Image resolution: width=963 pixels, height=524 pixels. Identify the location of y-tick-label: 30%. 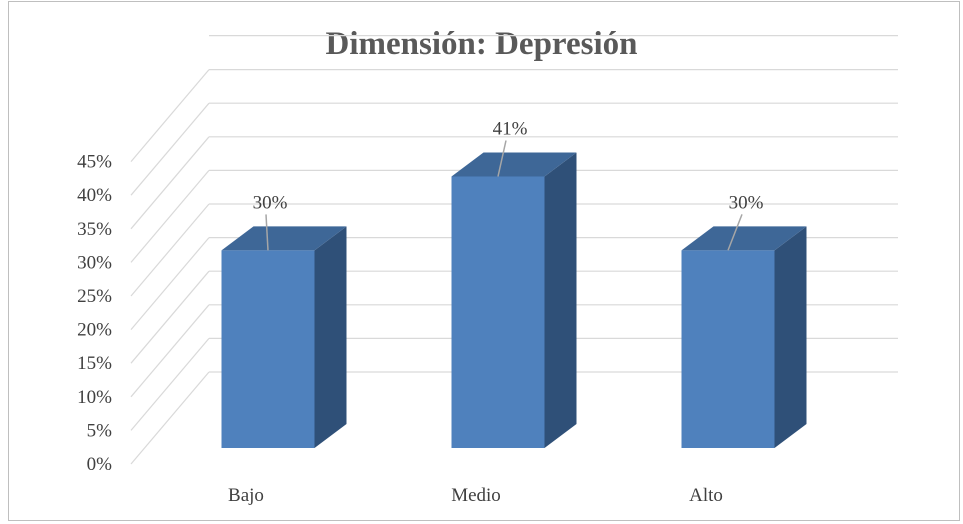
(94, 262).